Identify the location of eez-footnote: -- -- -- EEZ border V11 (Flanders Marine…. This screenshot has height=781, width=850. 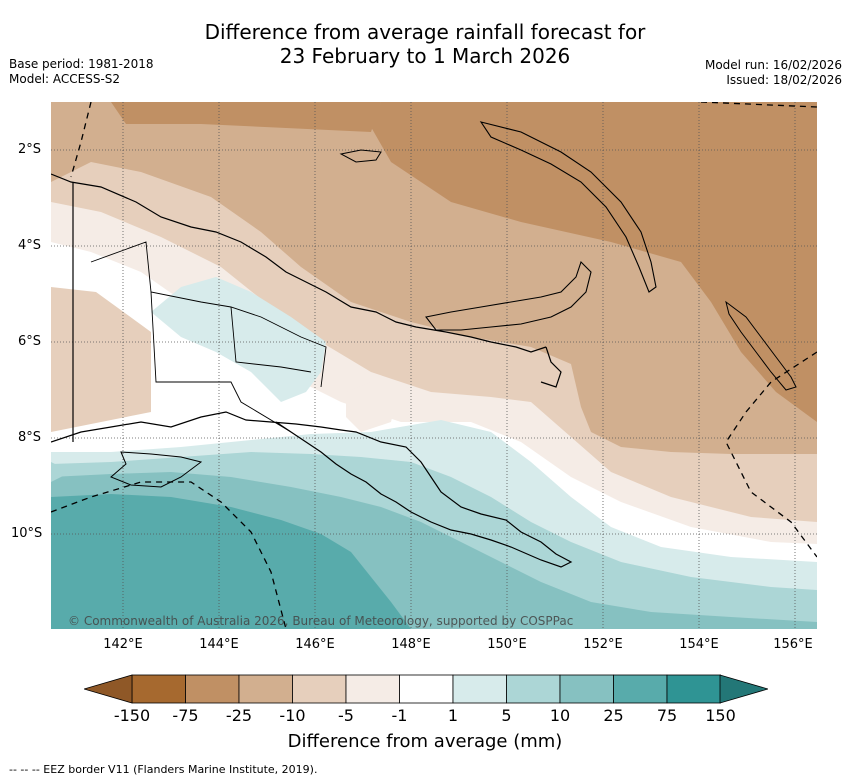
(163, 769).